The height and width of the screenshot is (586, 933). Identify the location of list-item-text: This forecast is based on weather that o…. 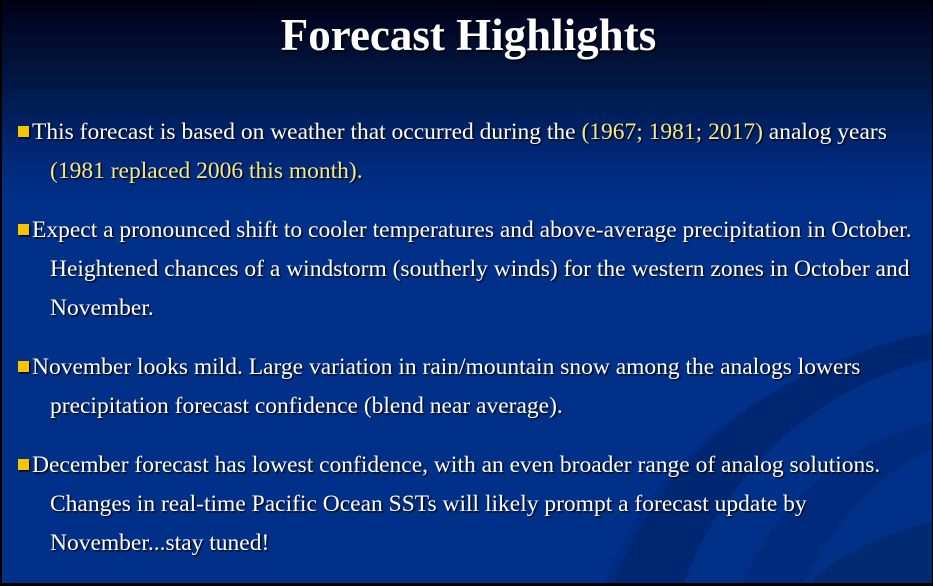
(478, 152).